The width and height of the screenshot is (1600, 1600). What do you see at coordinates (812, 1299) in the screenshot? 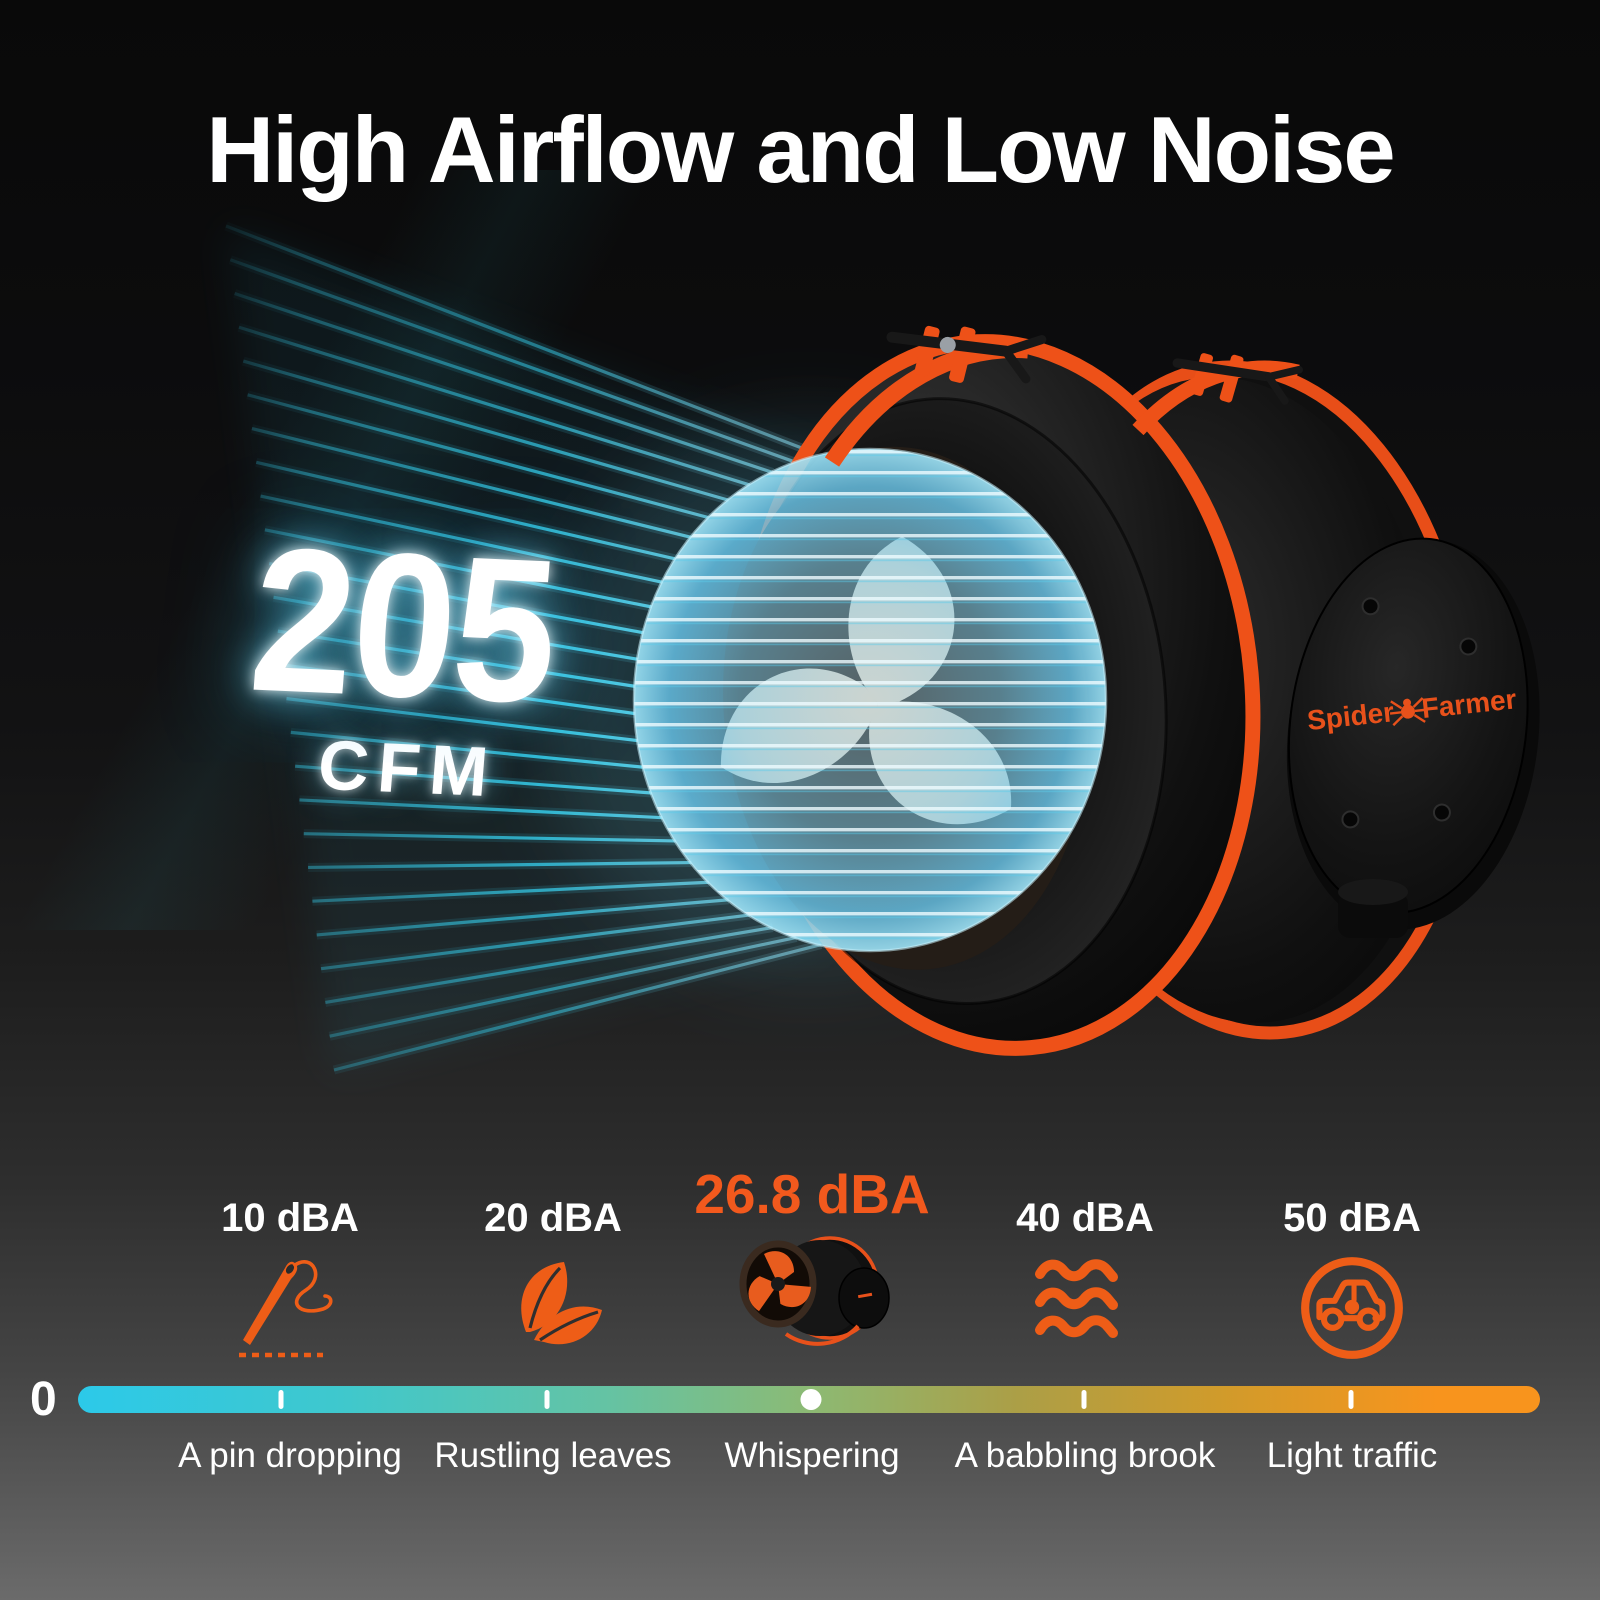
I see `product-fan-thumbnail` at bounding box center [812, 1299].